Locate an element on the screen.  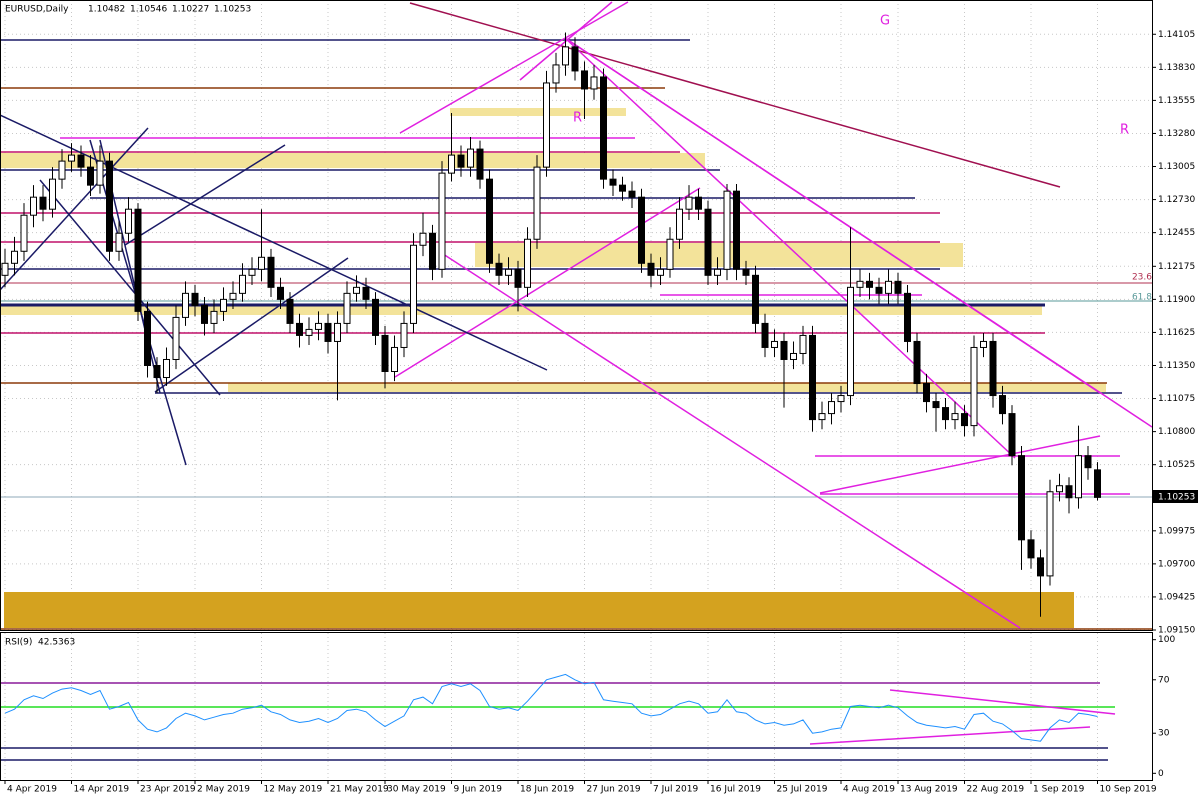
y-tick-label: 30 is located at coordinates (1164, 734).